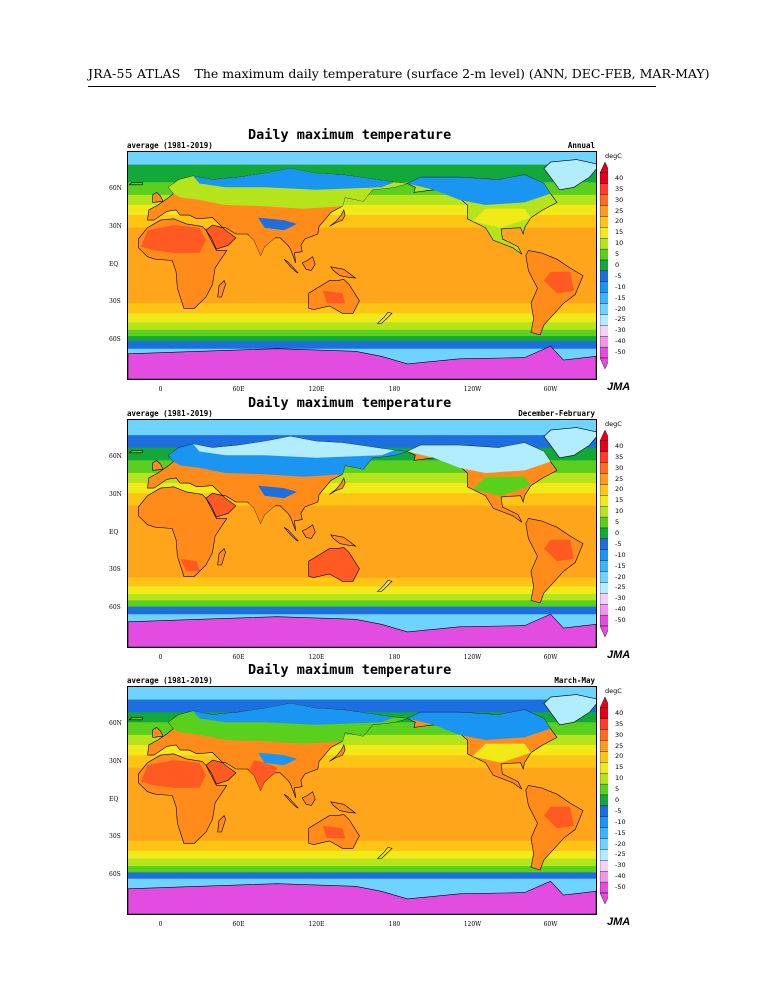 The image size is (765, 990). I want to click on canada-cold, so click(479, 457).